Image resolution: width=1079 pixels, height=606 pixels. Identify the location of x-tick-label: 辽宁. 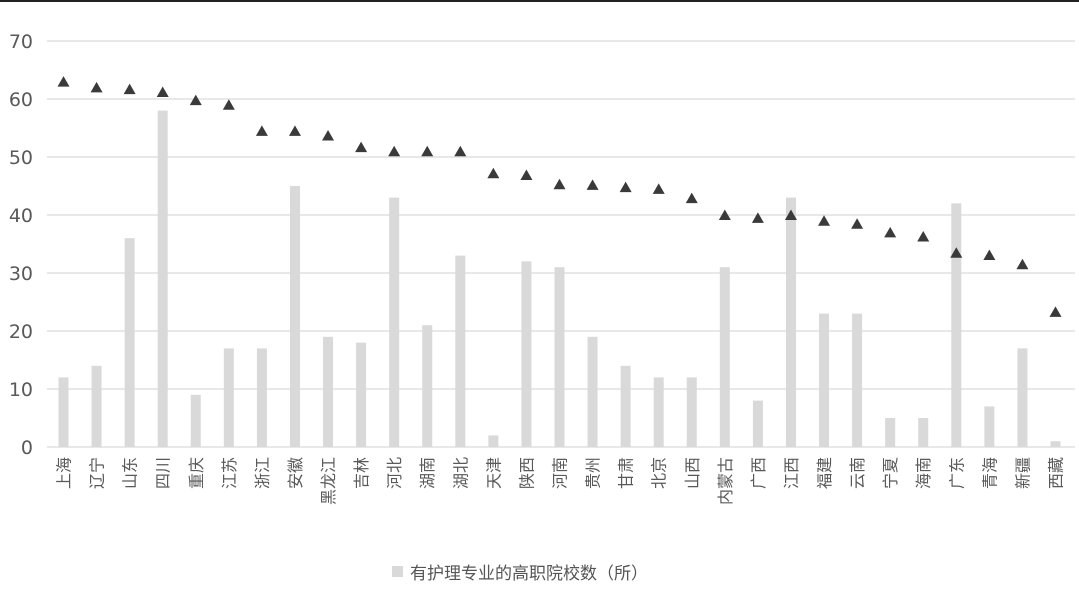
(97, 473).